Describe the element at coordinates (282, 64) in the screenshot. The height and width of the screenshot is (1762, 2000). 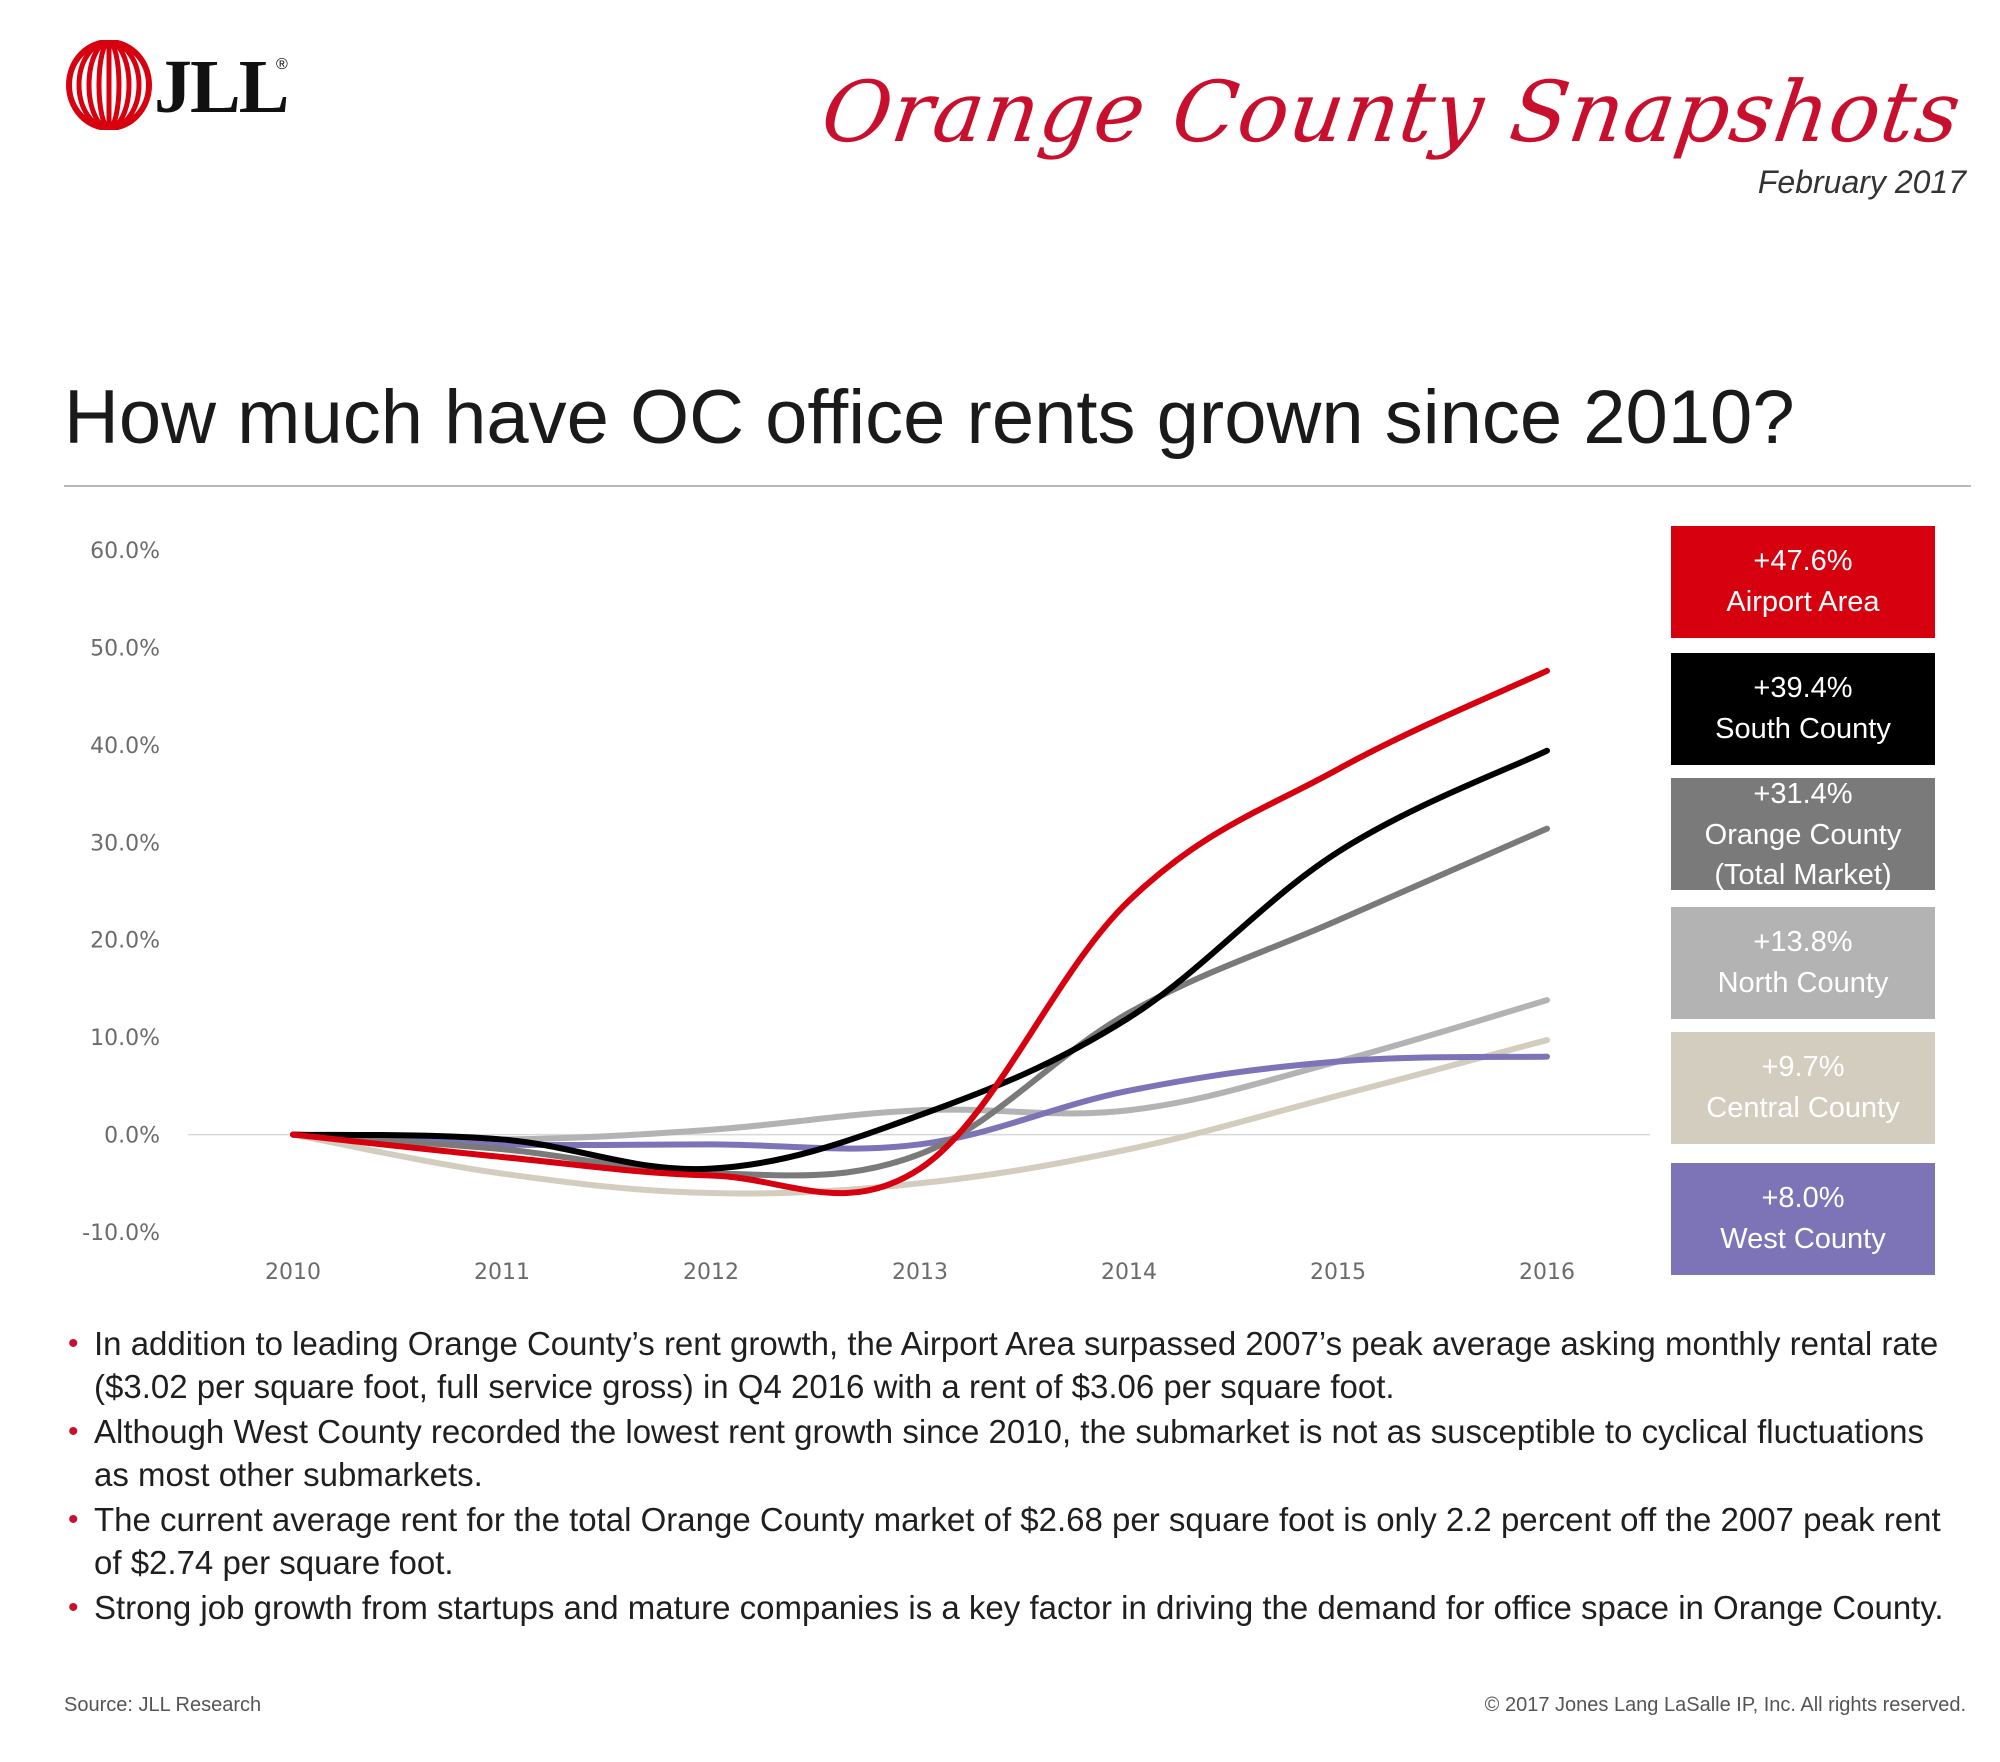
I see `registered-mark: ®` at that location.